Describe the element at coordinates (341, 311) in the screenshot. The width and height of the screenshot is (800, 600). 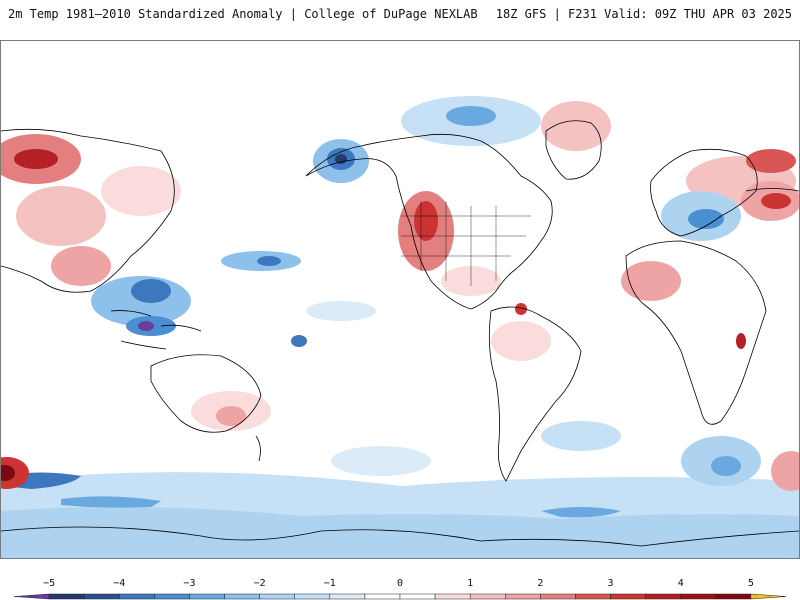
I see `central-pacific-cold` at that location.